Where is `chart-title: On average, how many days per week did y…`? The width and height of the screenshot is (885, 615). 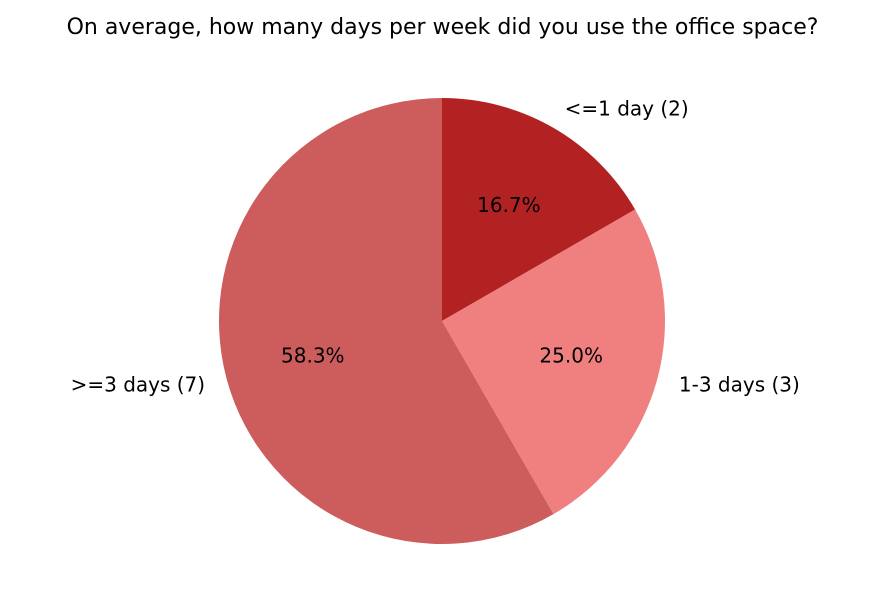 chart-title: On average, how many days per week did y… is located at coordinates (442, 27).